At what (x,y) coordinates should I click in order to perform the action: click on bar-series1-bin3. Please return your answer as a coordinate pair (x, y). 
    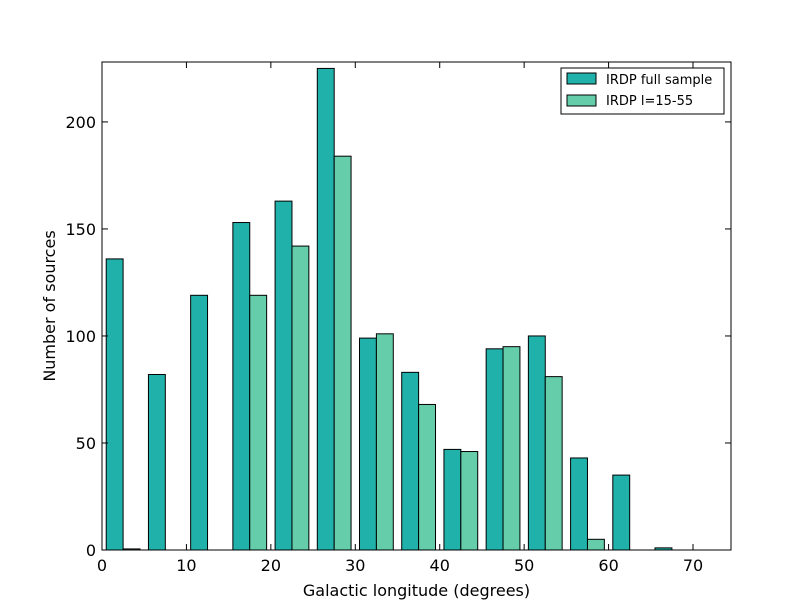
    Looking at the image, I should click on (258, 422).